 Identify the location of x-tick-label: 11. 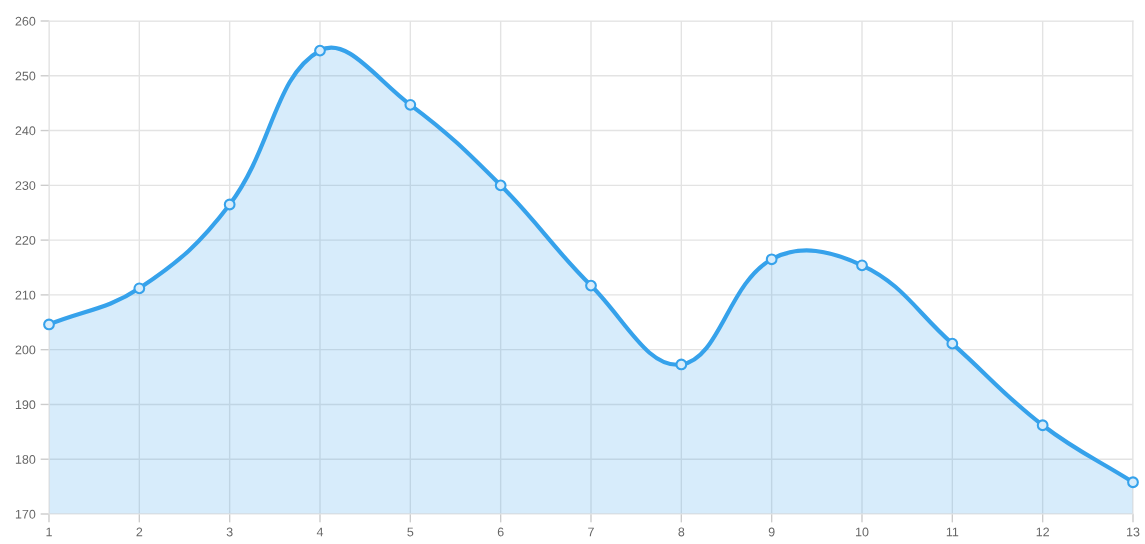
(952, 532).